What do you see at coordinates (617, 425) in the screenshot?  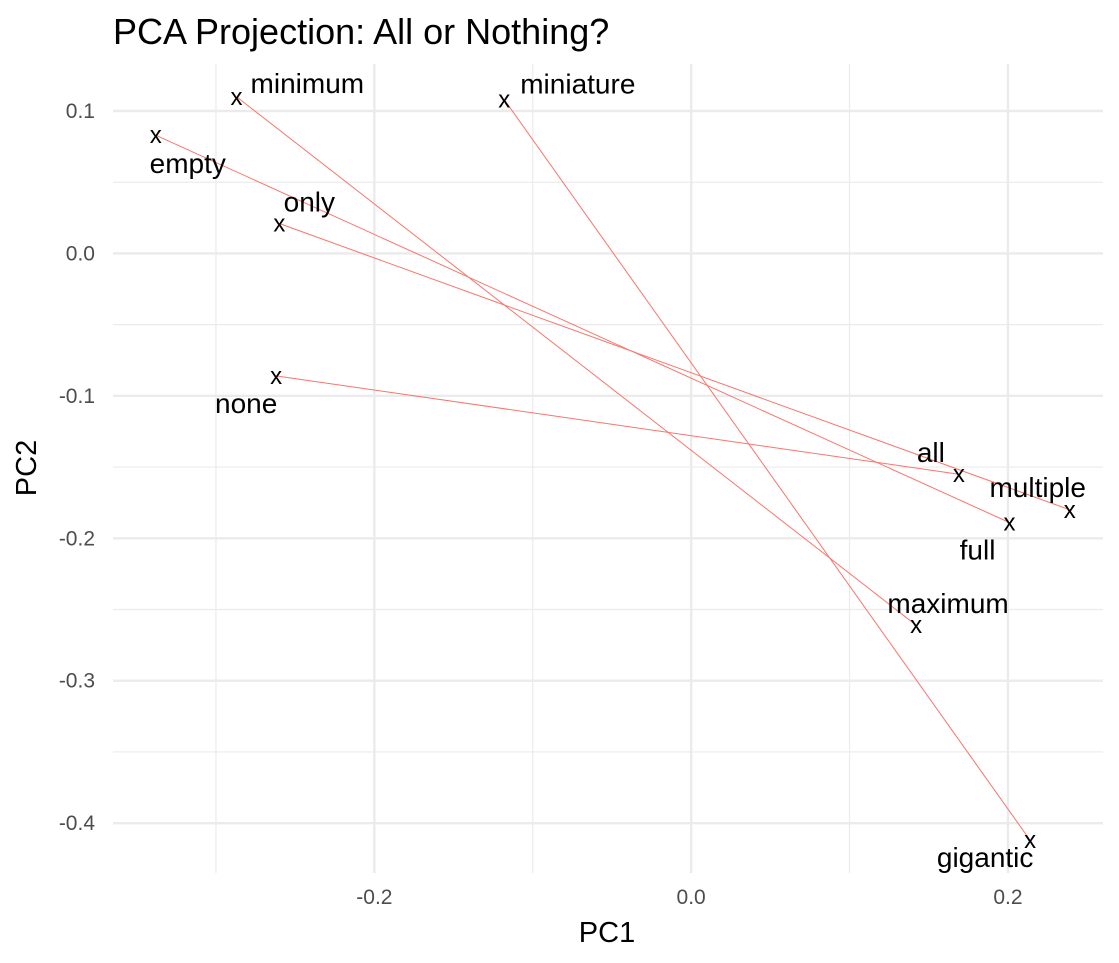 I see `pair-line-none-all` at bounding box center [617, 425].